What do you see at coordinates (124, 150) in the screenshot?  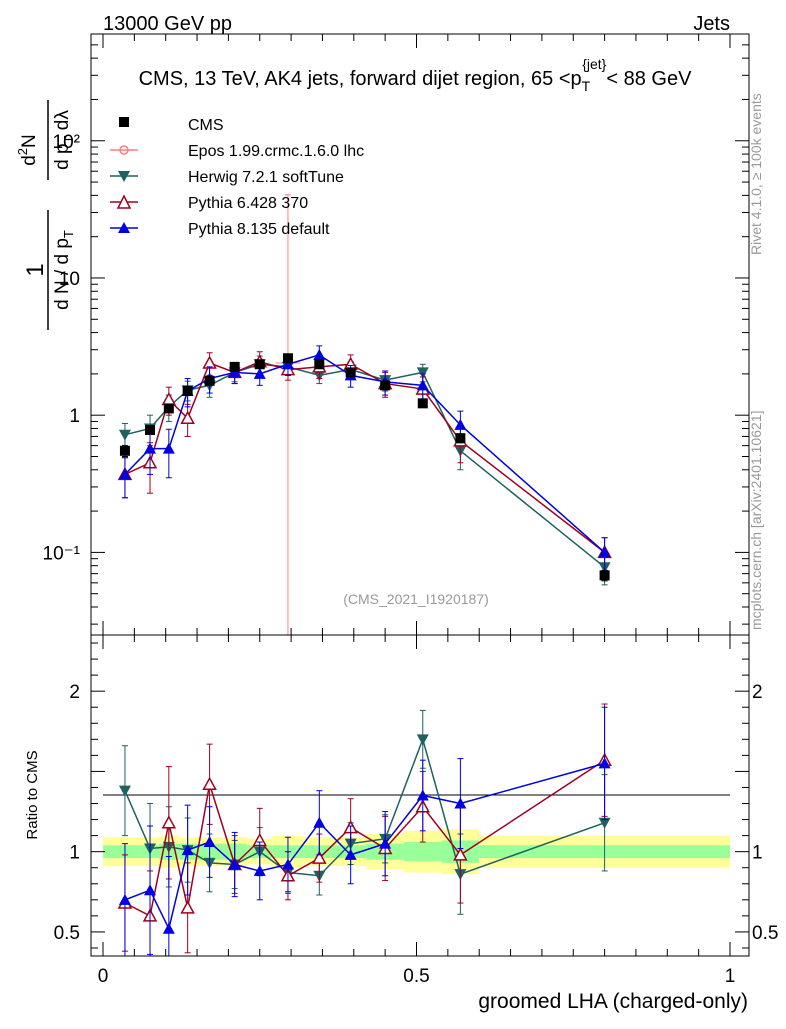 I see `legend-dot-epos` at bounding box center [124, 150].